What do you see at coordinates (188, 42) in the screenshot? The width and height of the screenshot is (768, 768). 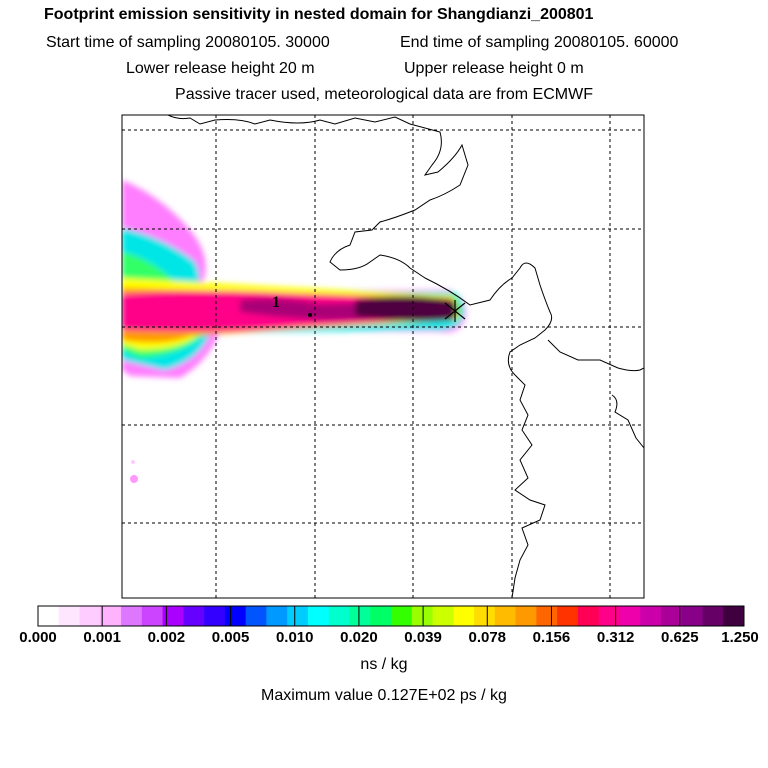 I see `start-time-label: Start time of sampling 20080105. 30000` at bounding box center [188, 42].